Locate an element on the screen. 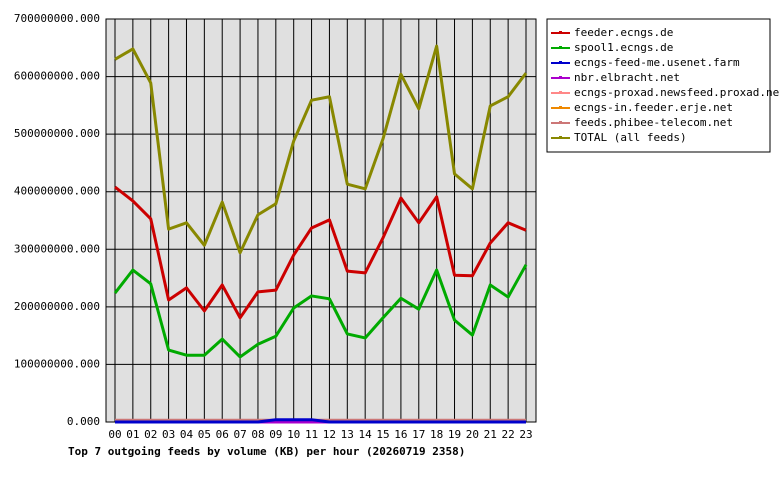  x-tick-label: 18 is located at coordinates (436, 434).